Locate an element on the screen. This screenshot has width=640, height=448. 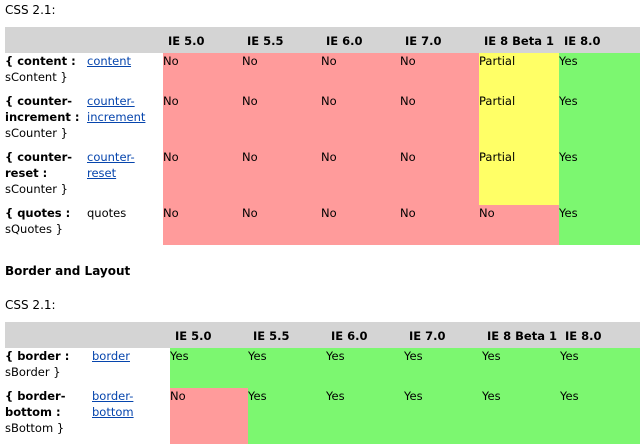
property-text: { border- is located at coordinates (35, 396).